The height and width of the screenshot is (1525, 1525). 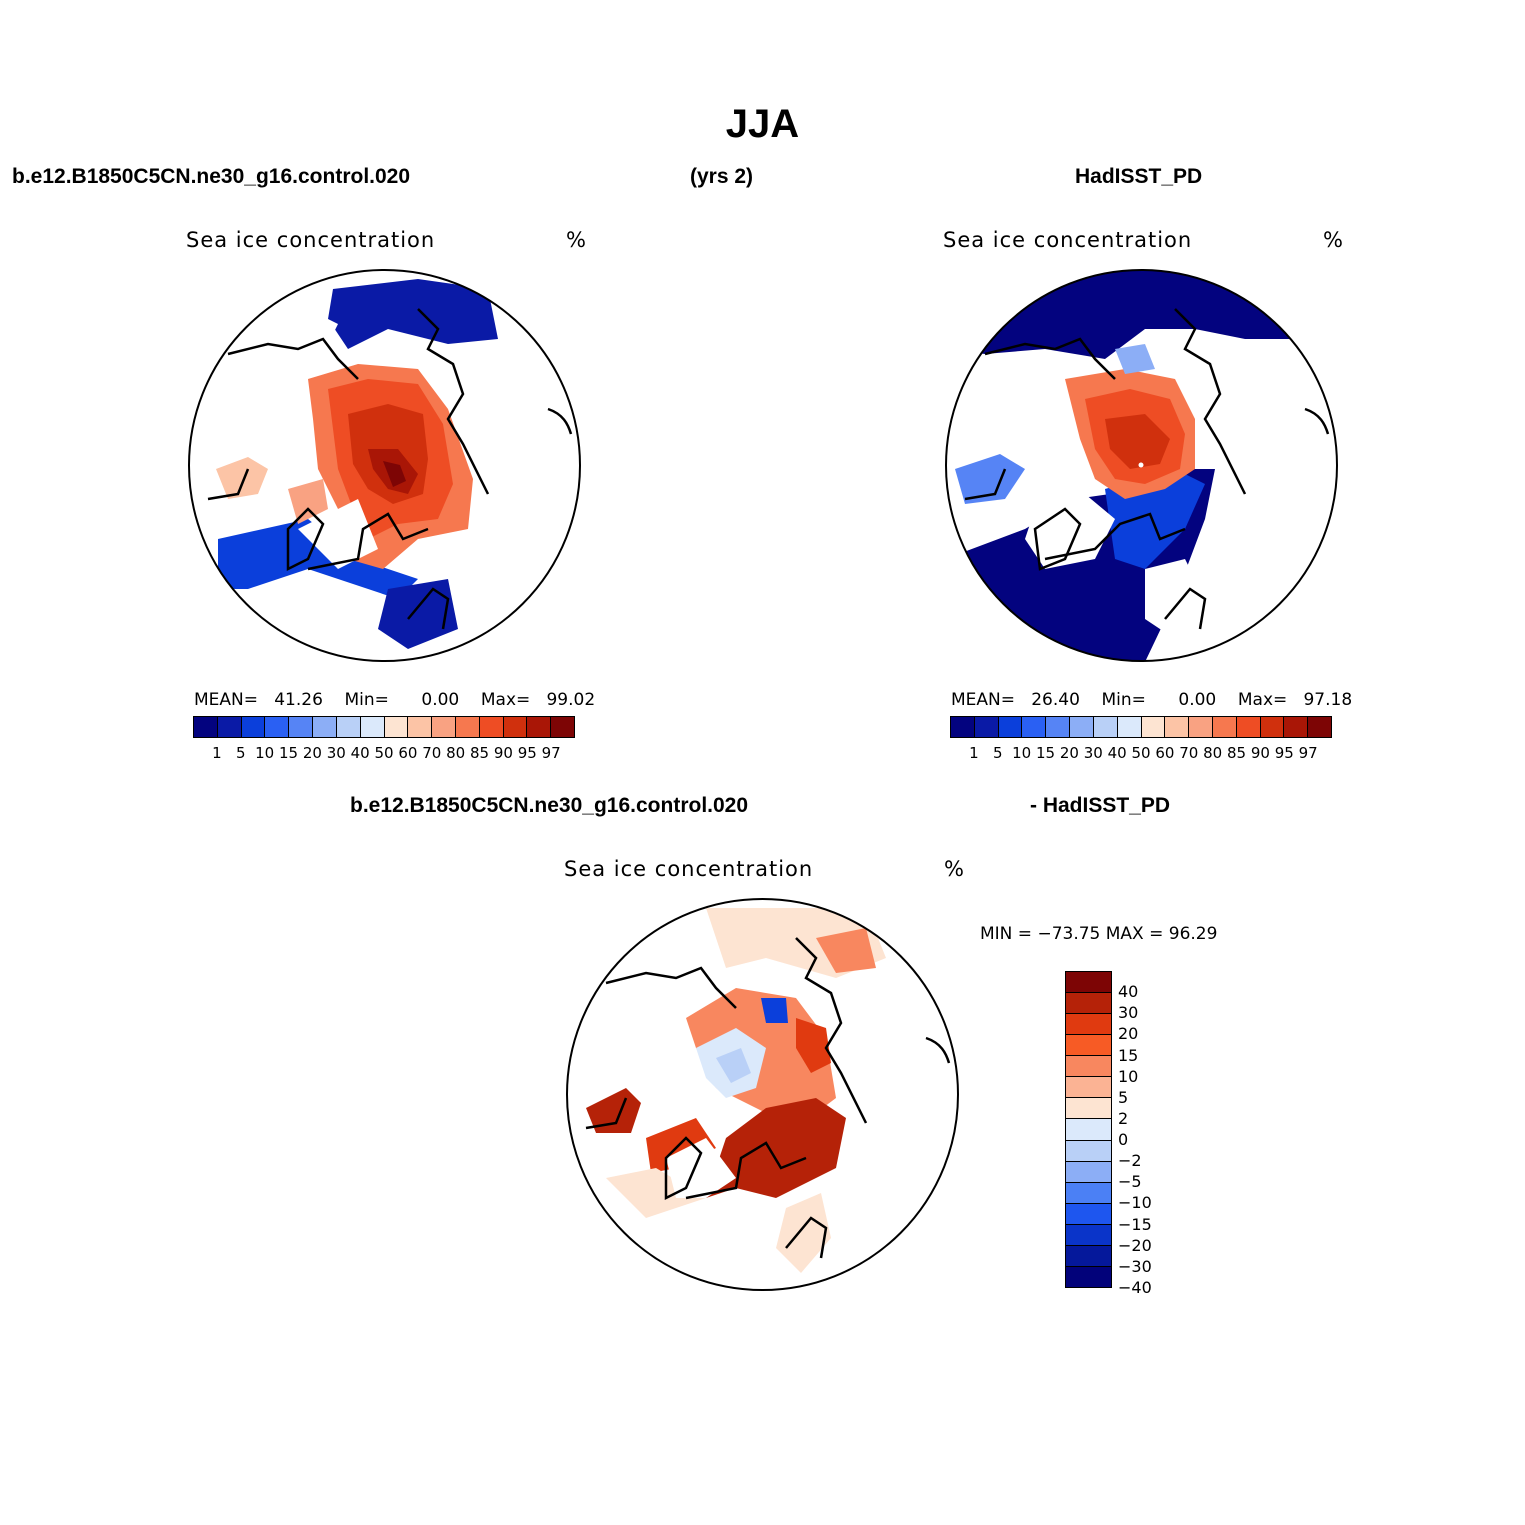 What do you see at coordinates (997, 753) in the screenshot?
I see `obs-colorbar-tick-label: 5` at bounding box center [997, 753].